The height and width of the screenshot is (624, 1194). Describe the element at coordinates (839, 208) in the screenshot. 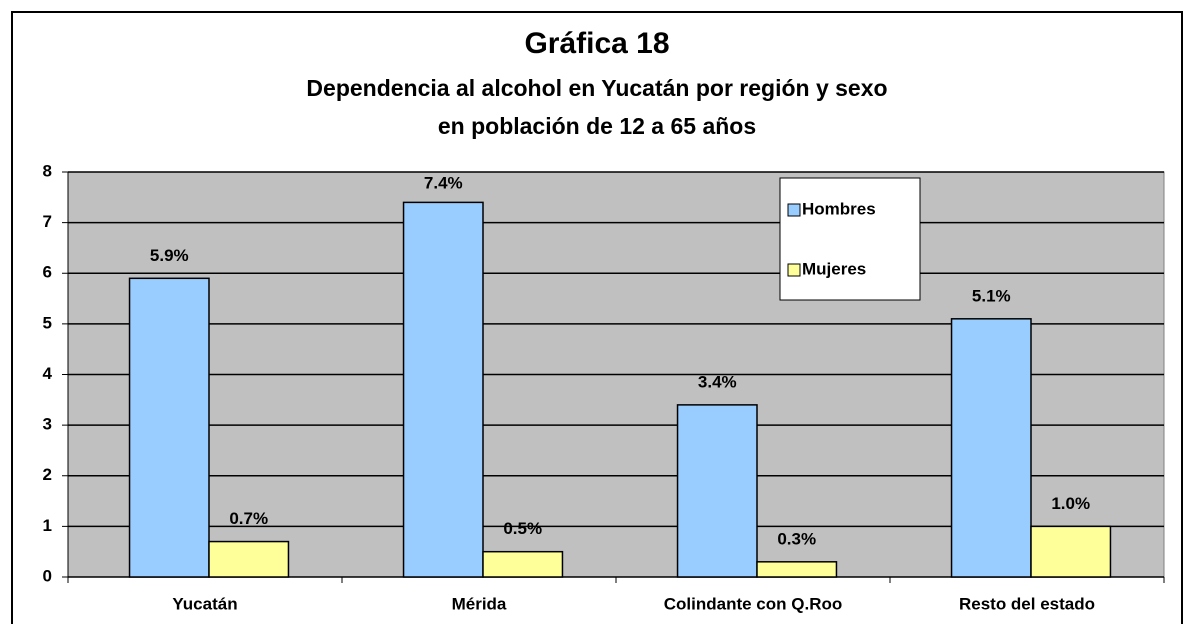

I see `legend-label: Hombres` at that location.